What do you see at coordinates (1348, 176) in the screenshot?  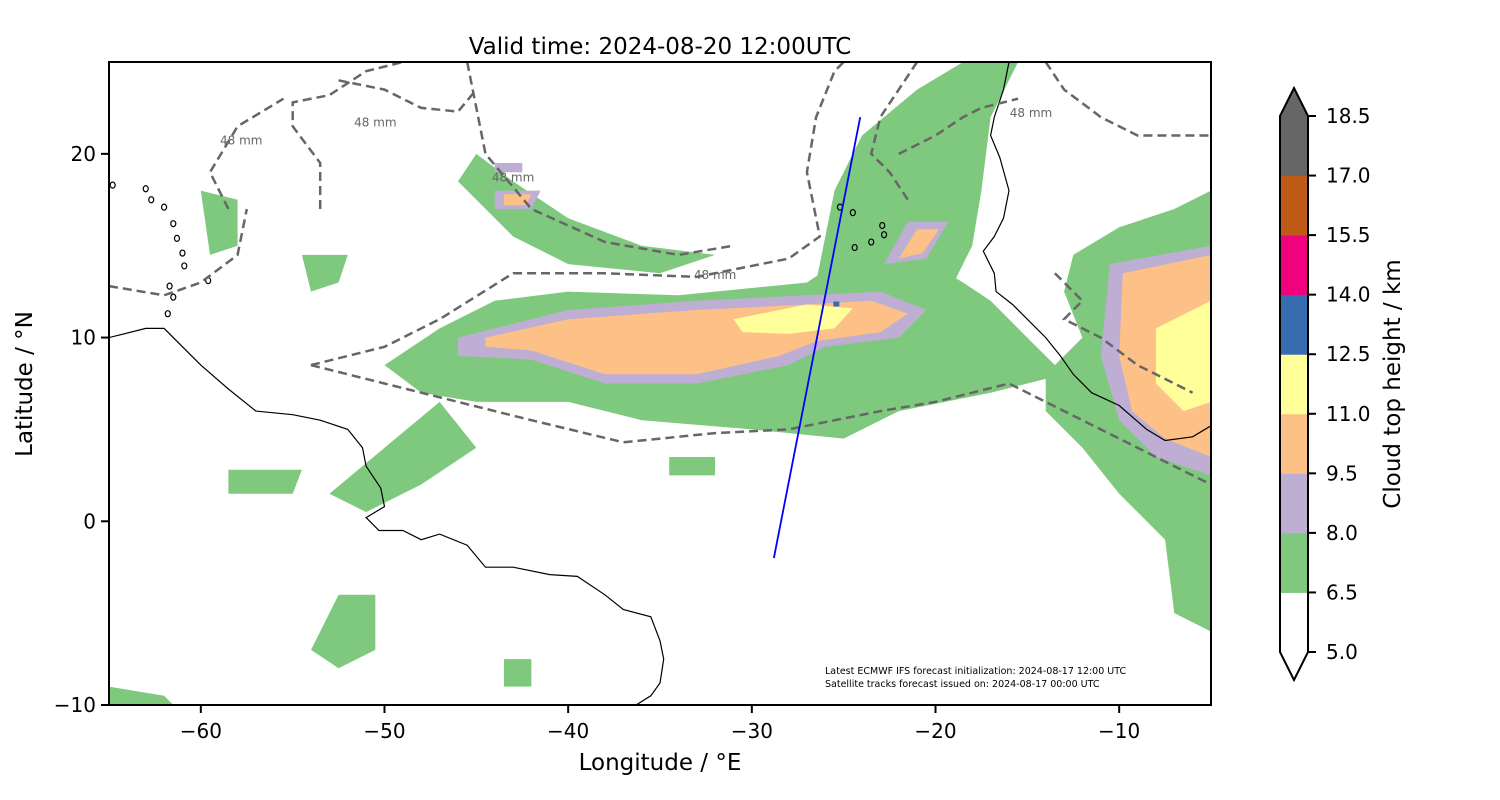 I see `colorbar-tick-label: 17.0` at bounding box center [1348, 176].